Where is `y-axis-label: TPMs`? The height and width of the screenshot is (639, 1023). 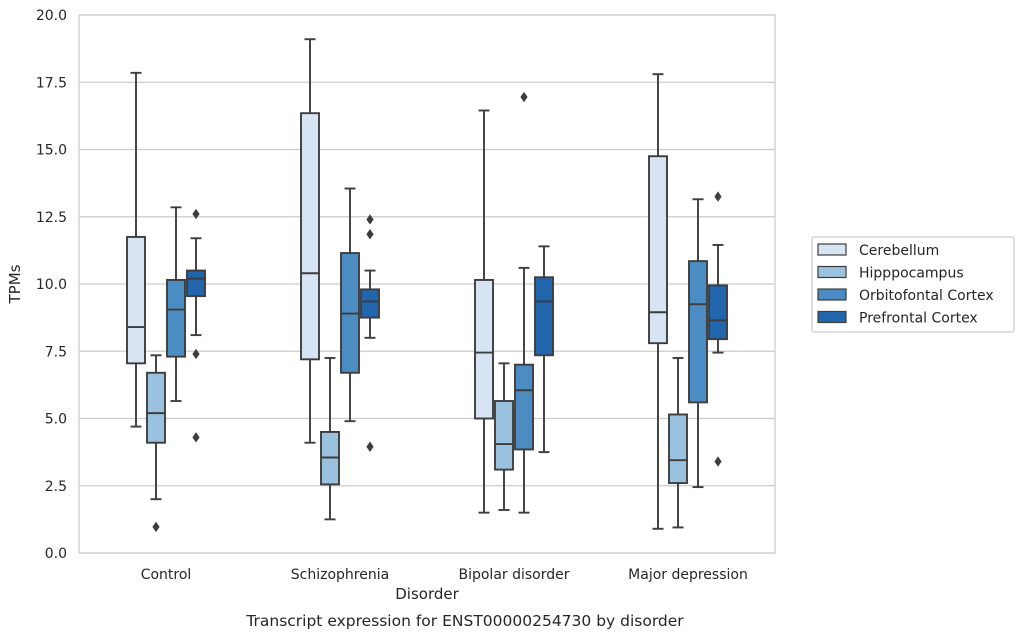
y-axis-label: TPMs is located at coordinates (15, 284).